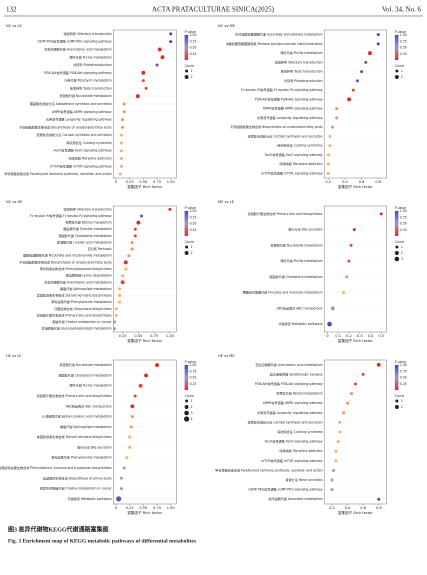 The width and height of the screenshot is (427, 575). Describe the element at coordinates (400, 32) in the screenshot. I see `color-legend-title: P value` at that location.